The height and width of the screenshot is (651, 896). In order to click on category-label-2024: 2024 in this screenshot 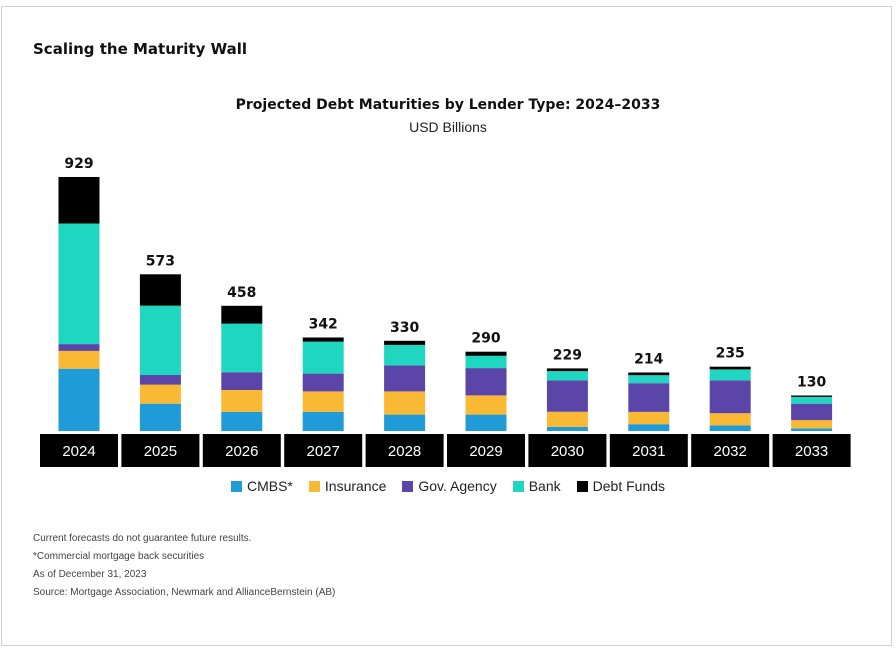, I will do `click(78, 451)`.